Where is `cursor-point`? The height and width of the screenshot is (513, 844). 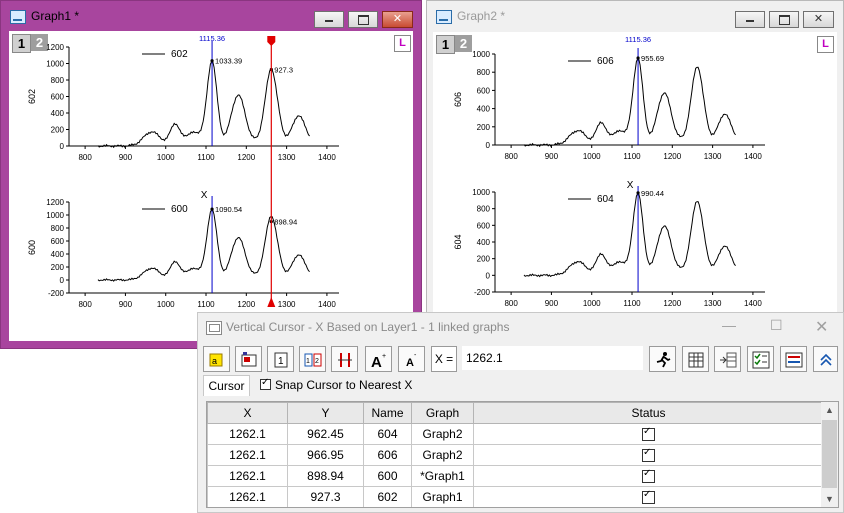
cursor-point is located at coordinates (212, 209).